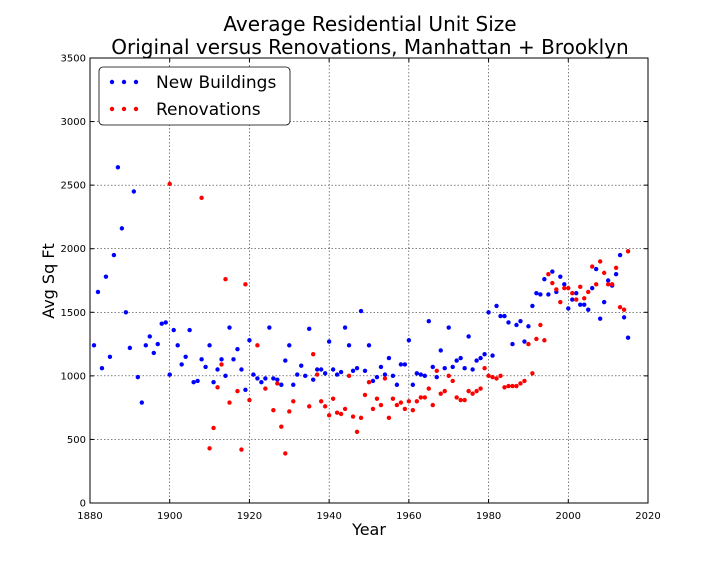  What do you see at coordinates (488, 516) in the screenshot?
I see `x-tick-label: 1980` at bounding box center [488, 516].